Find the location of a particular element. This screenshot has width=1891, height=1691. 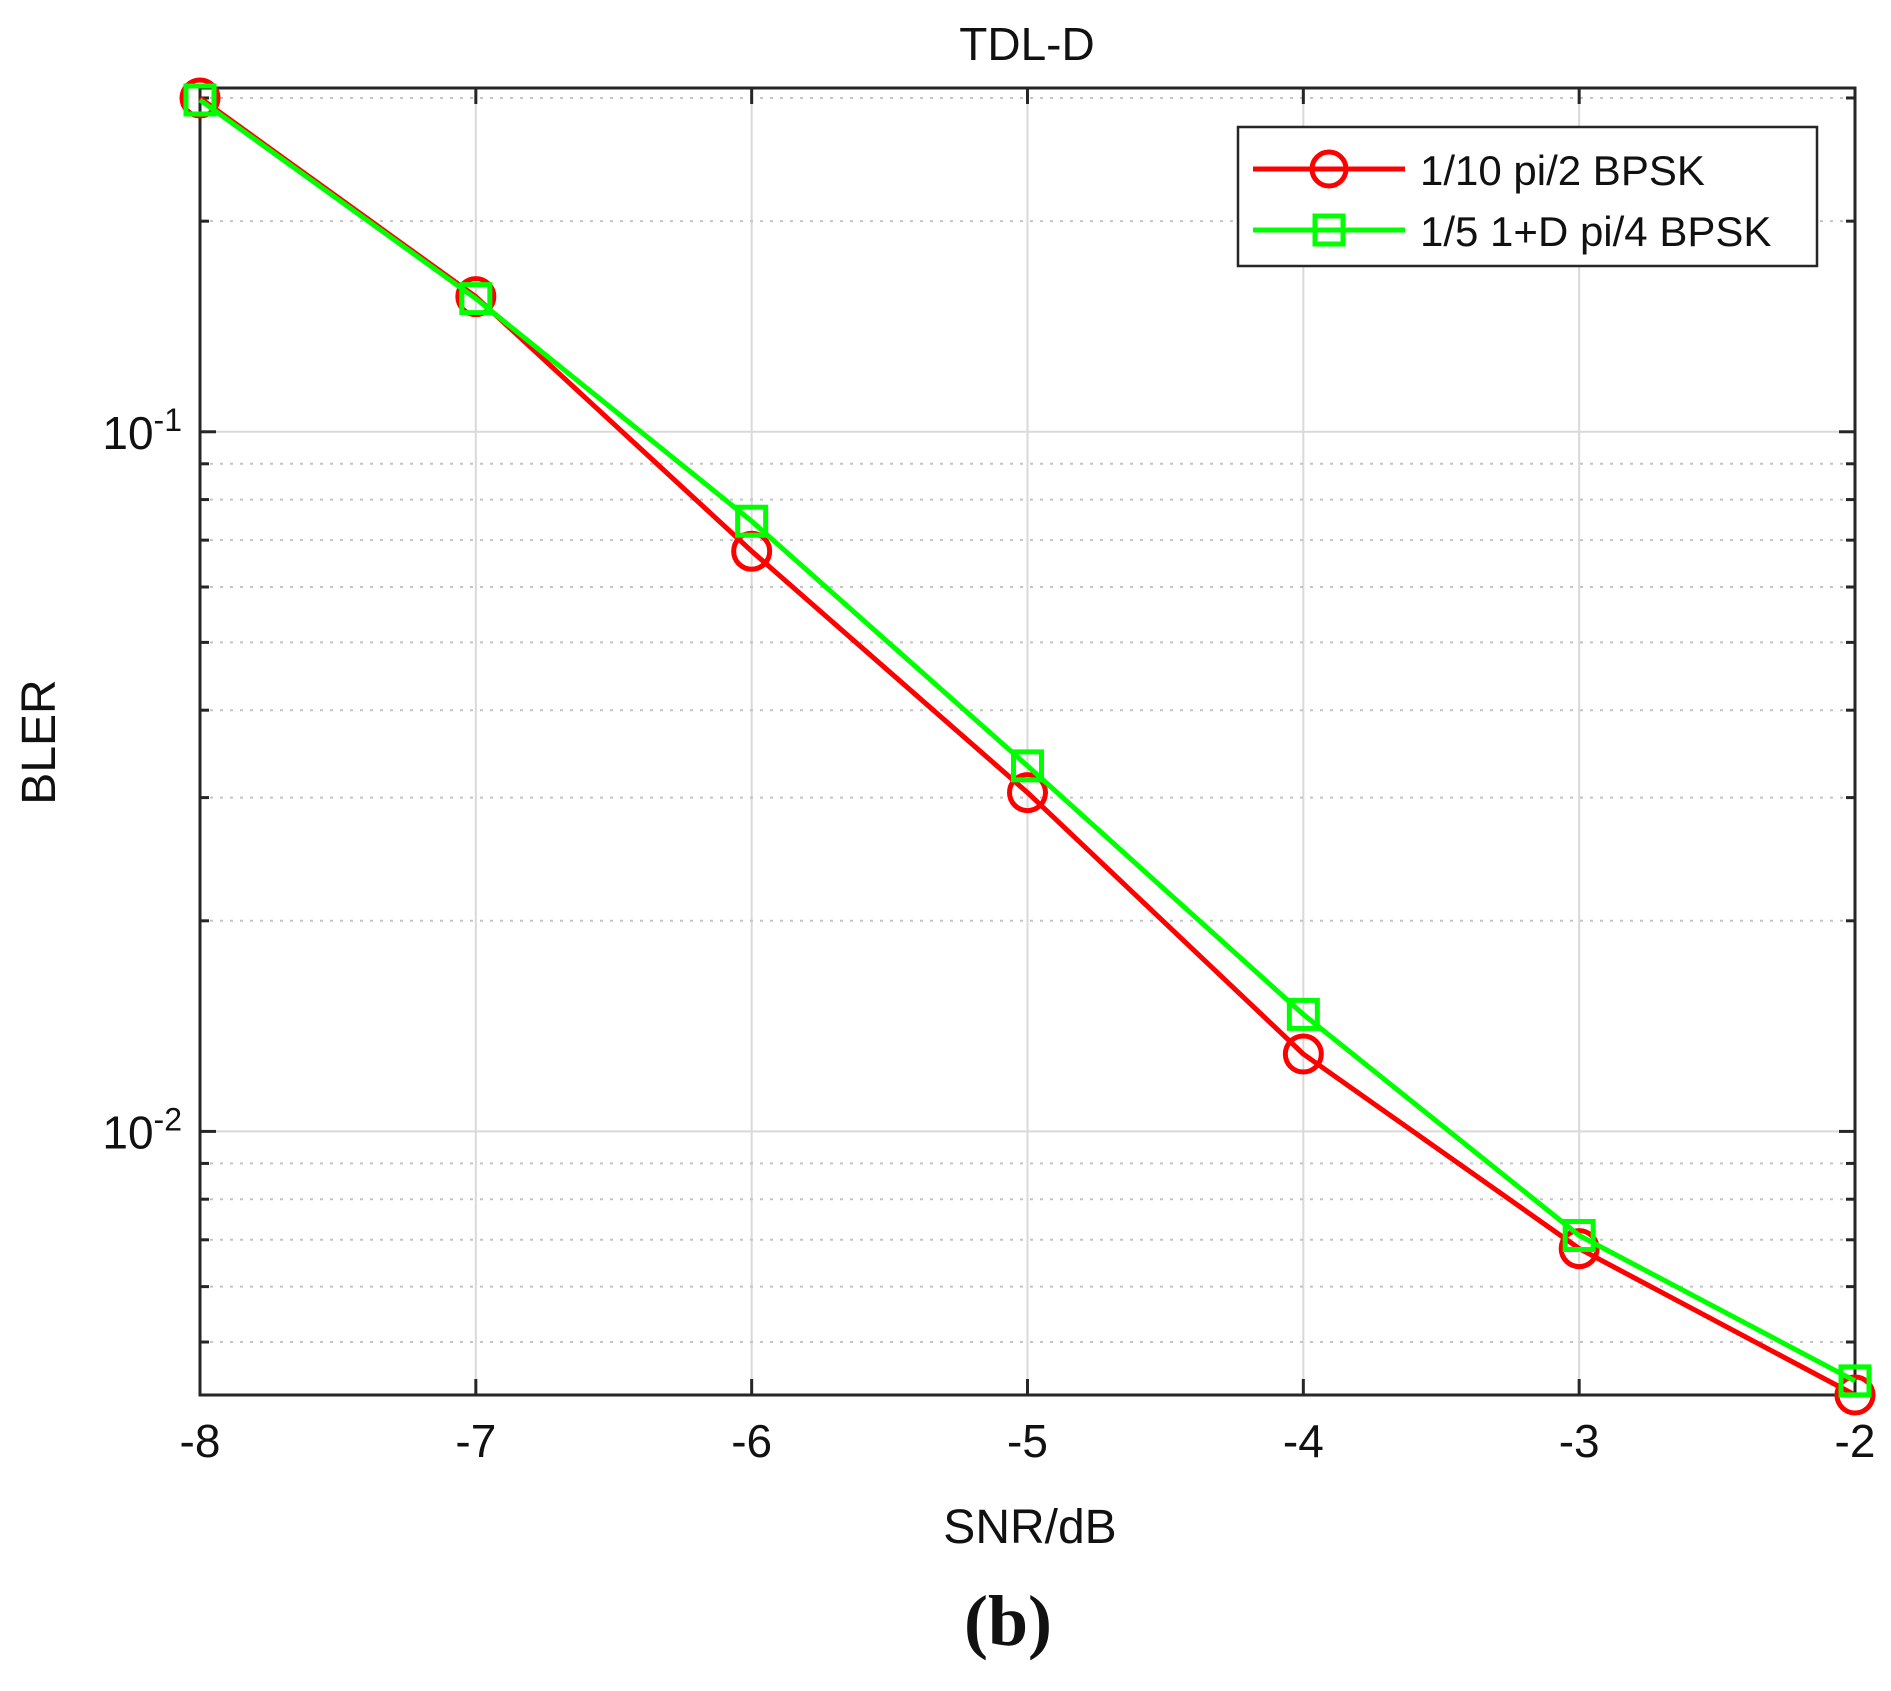

x-tick-label: -6 is located at coordinates (751, 1441).